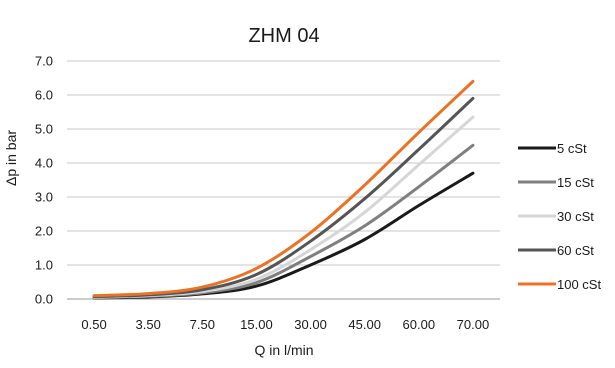 The width and height of the screenshot is (615, 368). What do you see at coordinates (44, 163) in the screenshot?
I see `y-tick-label: 4.0` at bounding box center [44, 163].